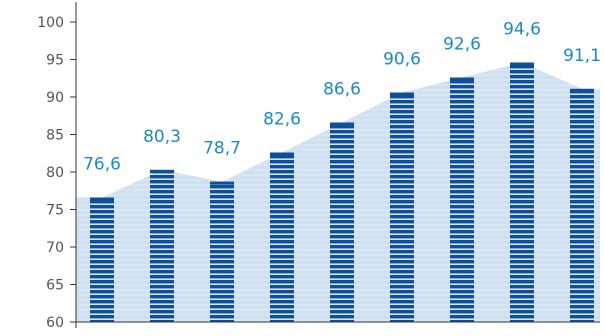  What do you see at coordinates (222, 149) in the screenshot?
I see `data-label-3: 78,7` at bounding box center [222, 149].